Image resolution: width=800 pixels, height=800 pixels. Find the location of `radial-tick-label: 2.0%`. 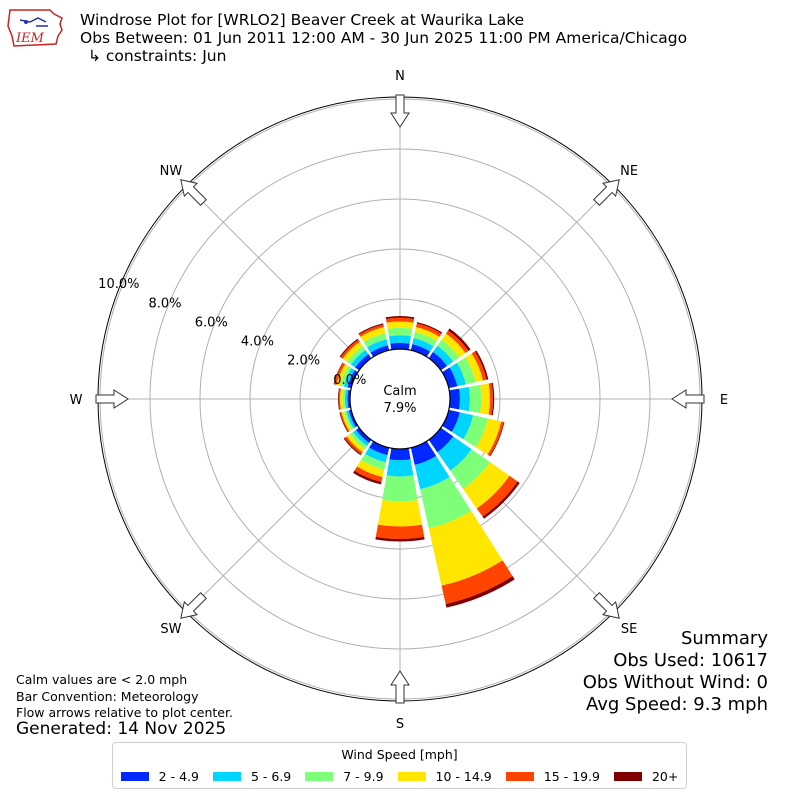

radial-tick-label: 2.0% is located at coordinates (303, 361).